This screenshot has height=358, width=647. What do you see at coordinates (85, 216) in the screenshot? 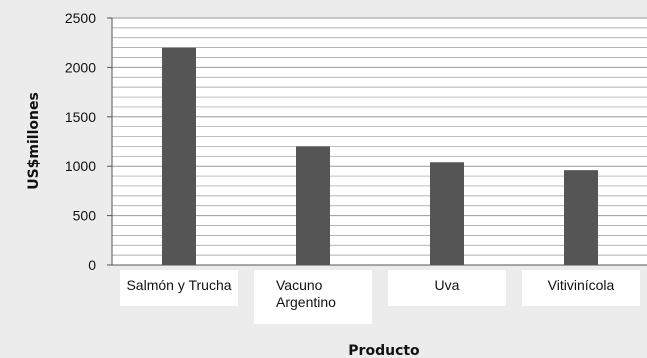
I see `y-tick-label: 500` at bounding box center [85, 216].